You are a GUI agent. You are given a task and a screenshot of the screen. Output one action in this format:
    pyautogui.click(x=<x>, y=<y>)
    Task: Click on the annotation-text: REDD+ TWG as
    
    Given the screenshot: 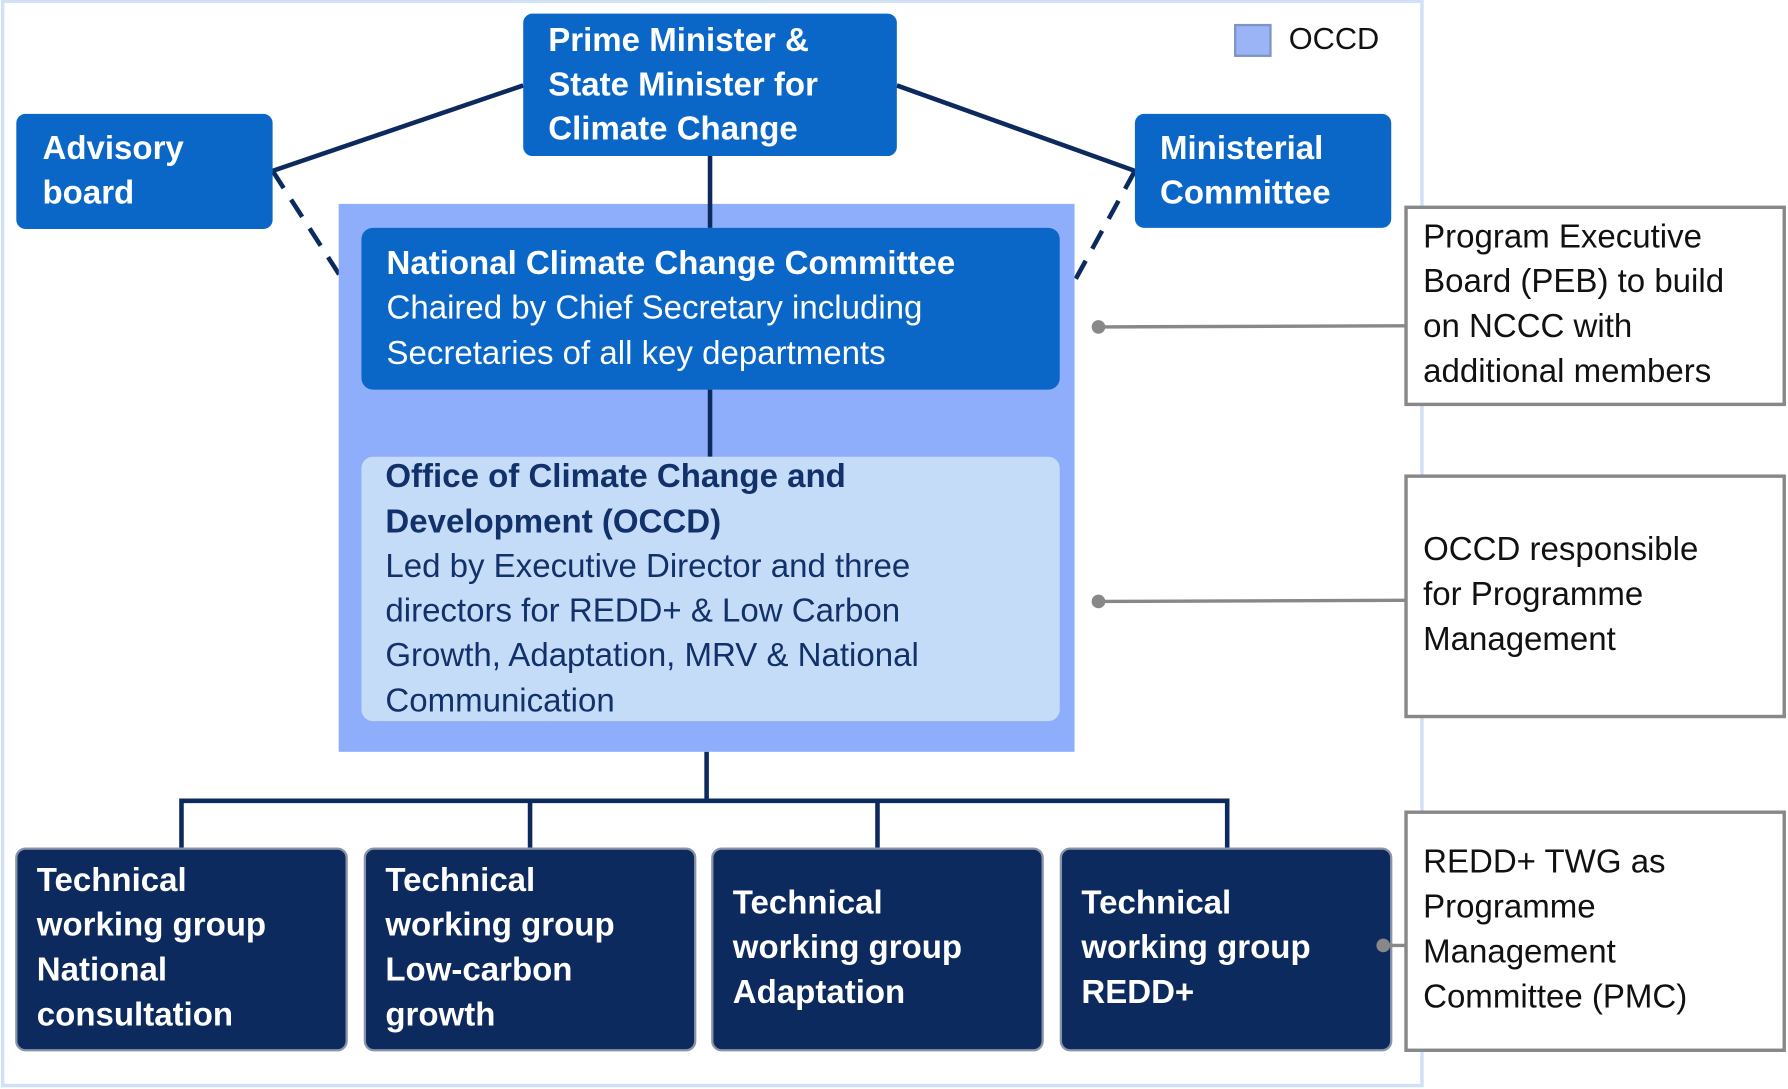 What is the action you would take?
    pyautogui.click(x=1544, y=861)
    